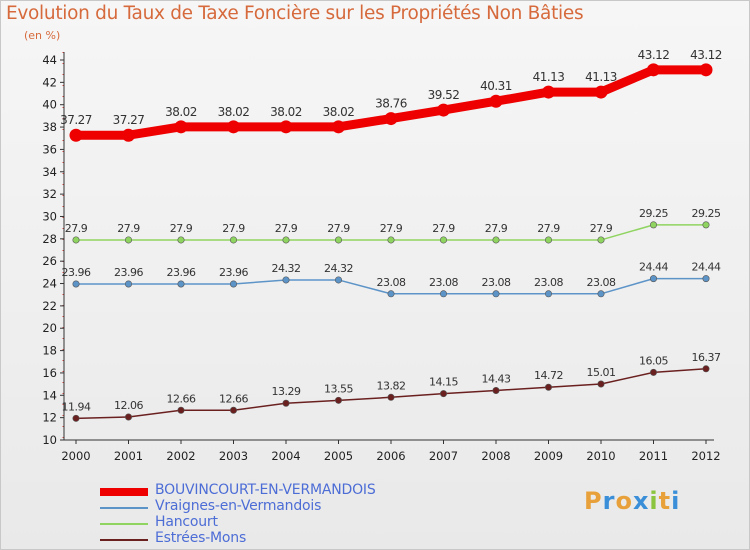  Describe the element at coordinates (548, 456) in the screenshot. I see `x-tick-label: 2009` at that location.